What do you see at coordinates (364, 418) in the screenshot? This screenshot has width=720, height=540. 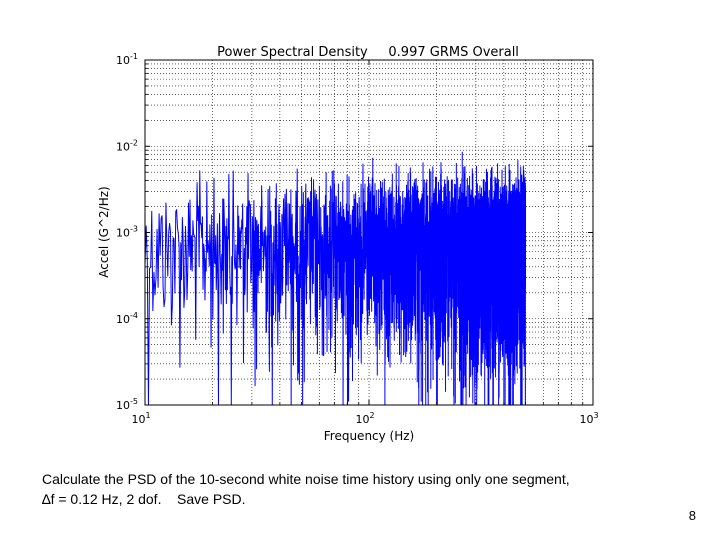 I see `x-tick-label: 10²` at bounding box center [364, 418].